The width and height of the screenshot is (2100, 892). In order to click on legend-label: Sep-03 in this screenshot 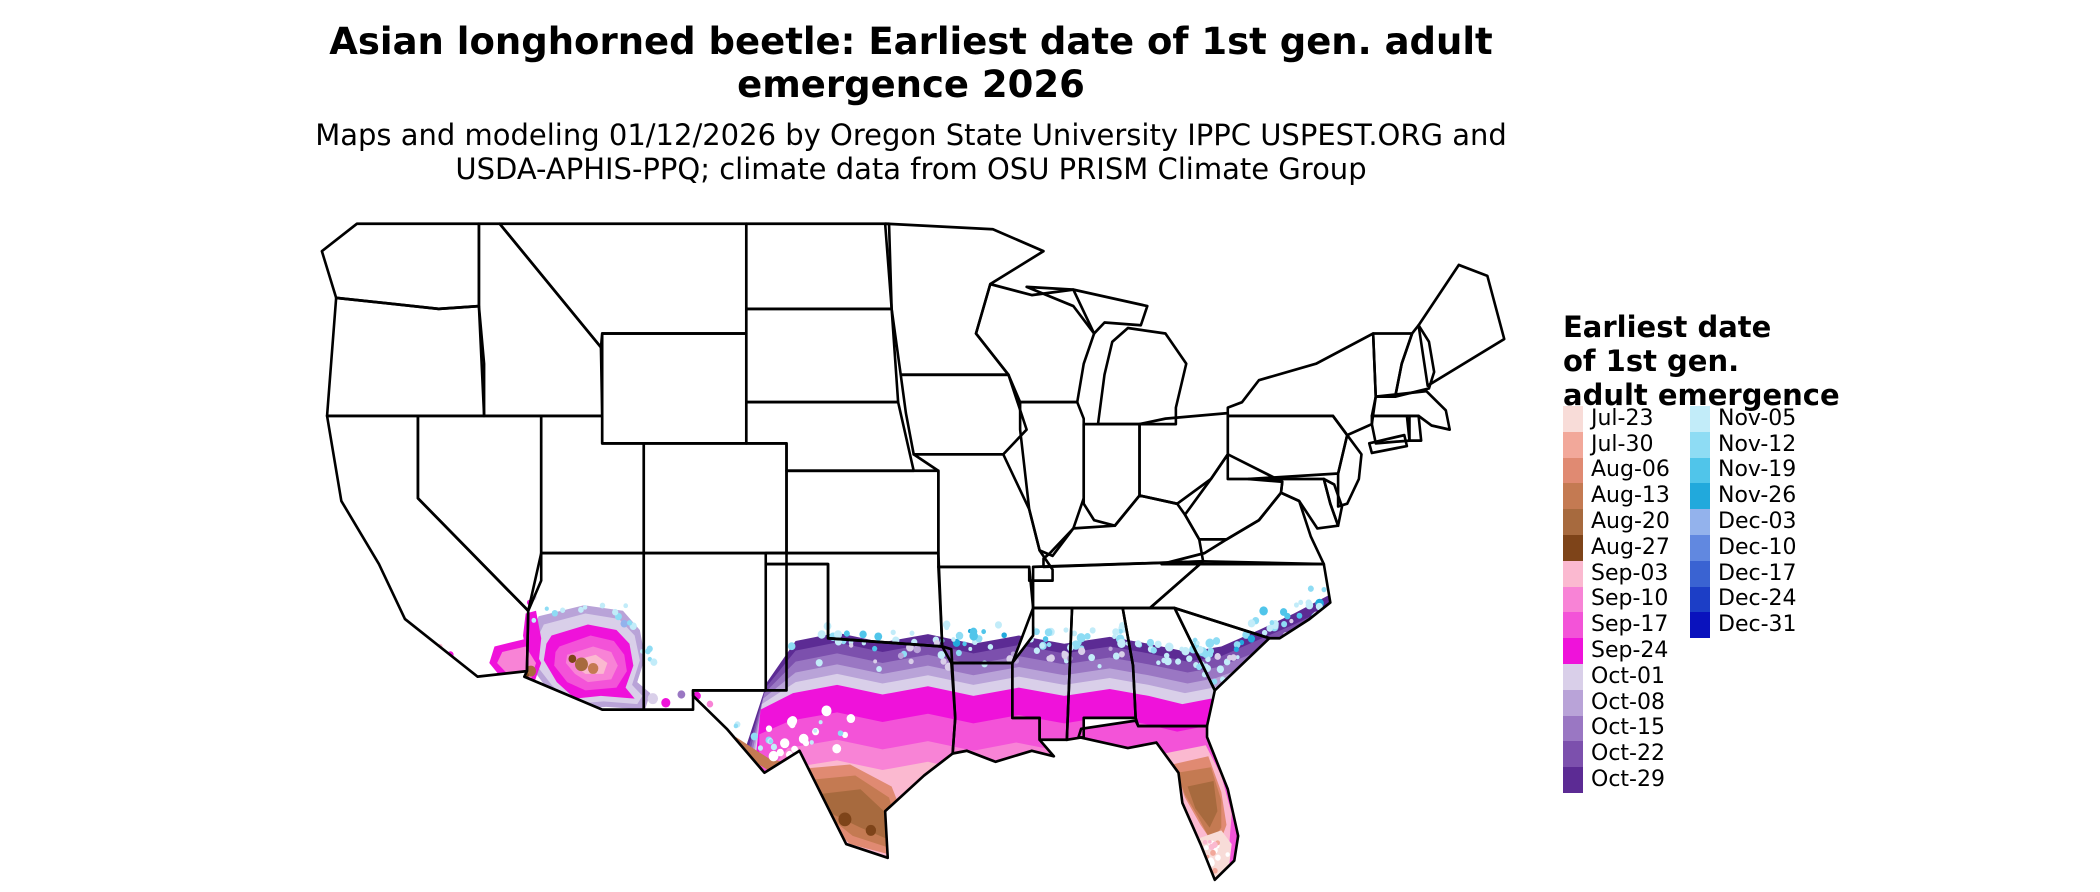, I will do `click(1630, 573)`.